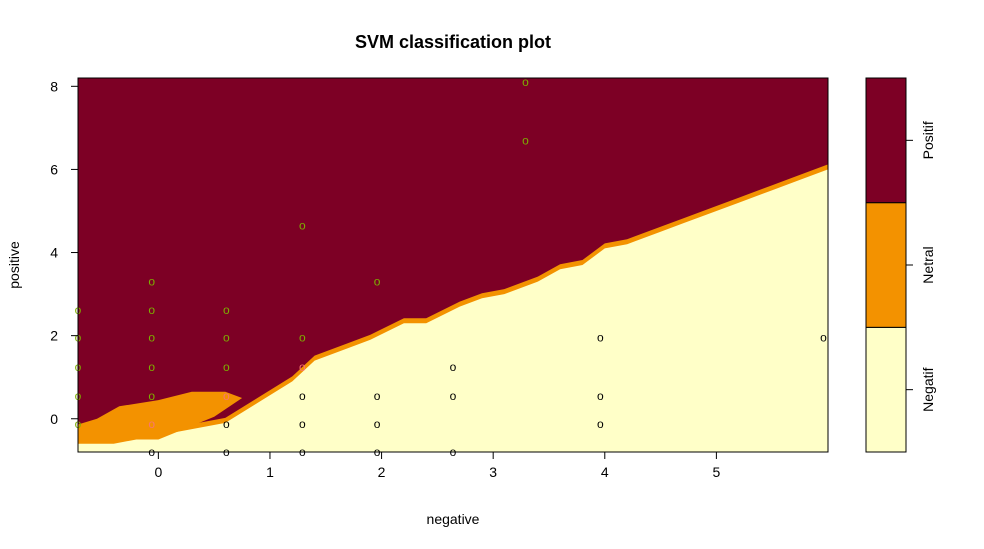 The image size is (984, 549). What do you see at coordinates (453, 42) in the screenshot?
I see `chart-title: SVM classification plot` at bounding box center [453, 42].